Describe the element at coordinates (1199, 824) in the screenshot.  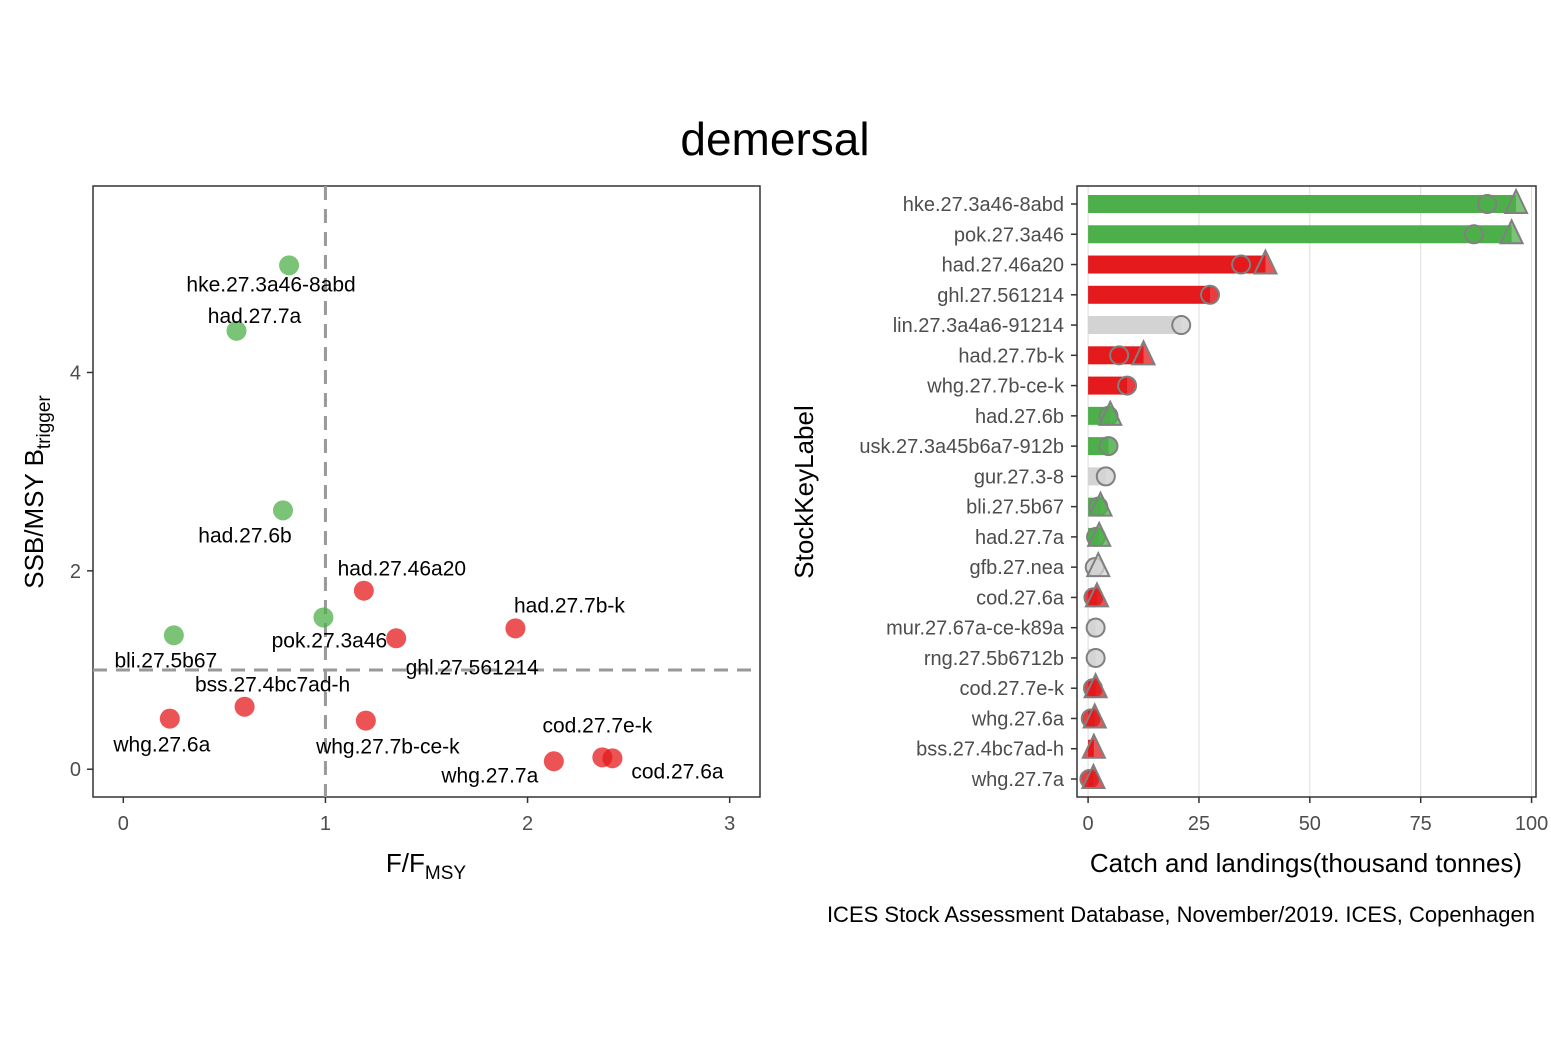
I see `bar-x-tick-label: 25` at that location.